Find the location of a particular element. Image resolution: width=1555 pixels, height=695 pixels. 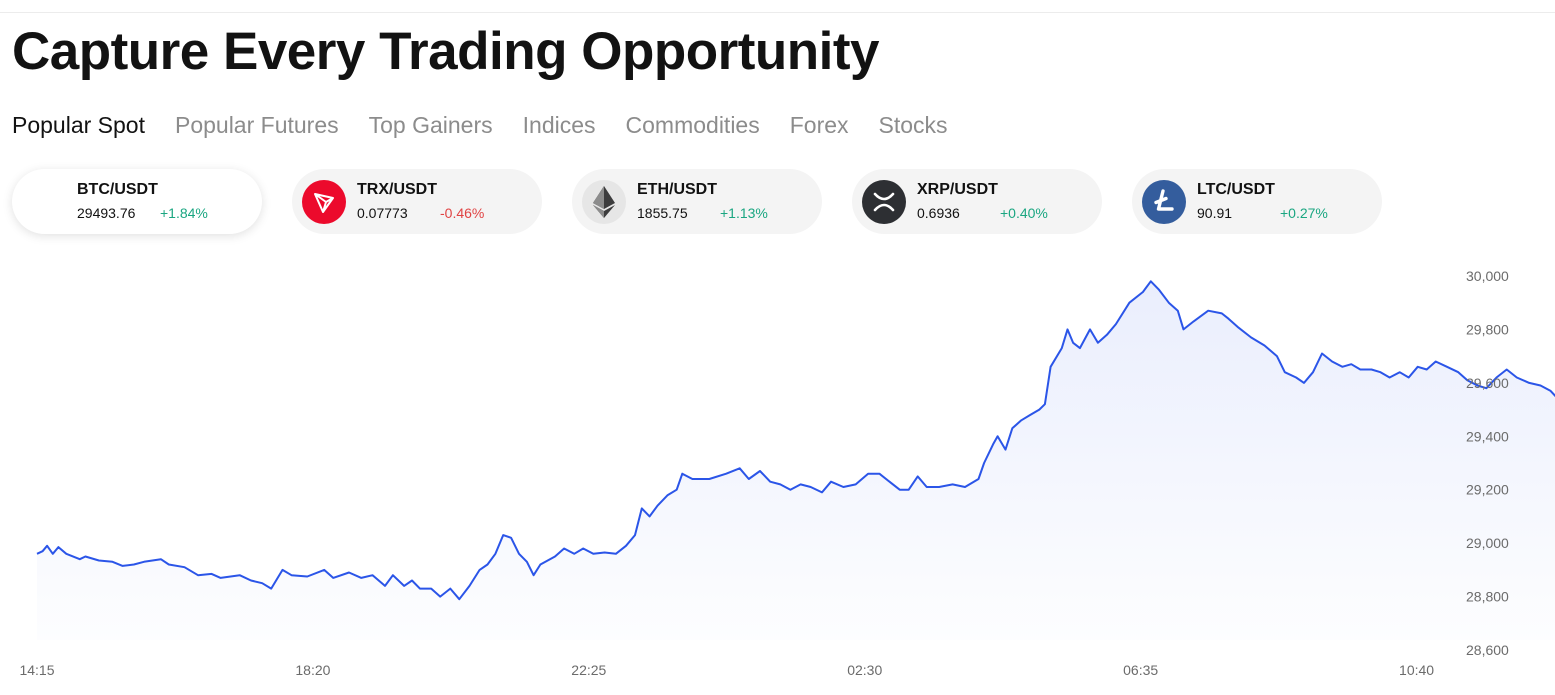

x-tick-label: 02:30 is located at coordinates (864, 670).